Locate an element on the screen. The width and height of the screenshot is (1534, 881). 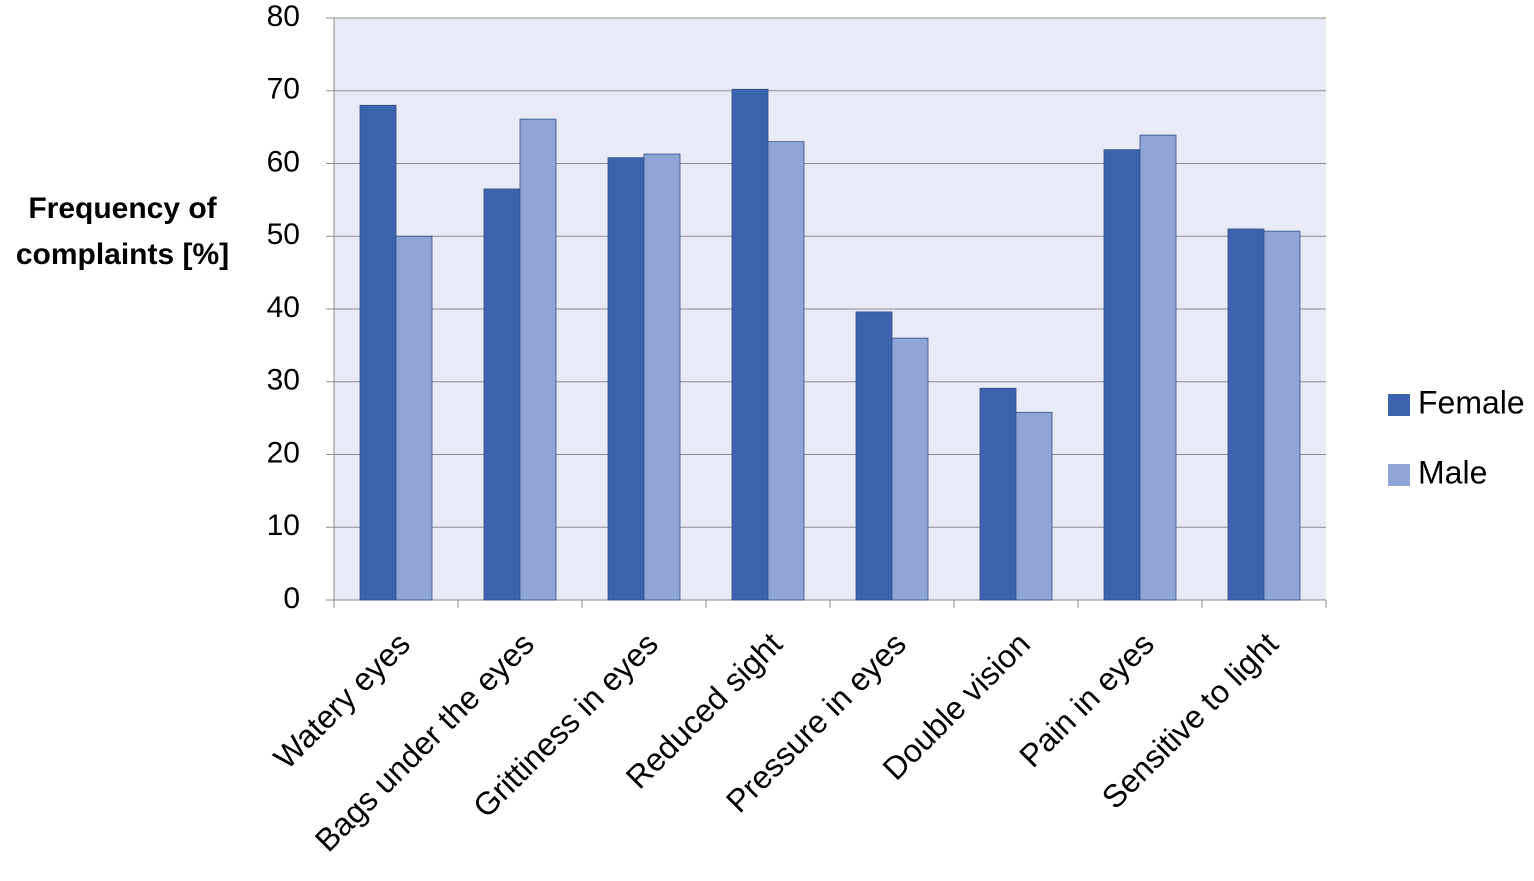
y-tick-label: 40 is located at coordinates (283, 307).